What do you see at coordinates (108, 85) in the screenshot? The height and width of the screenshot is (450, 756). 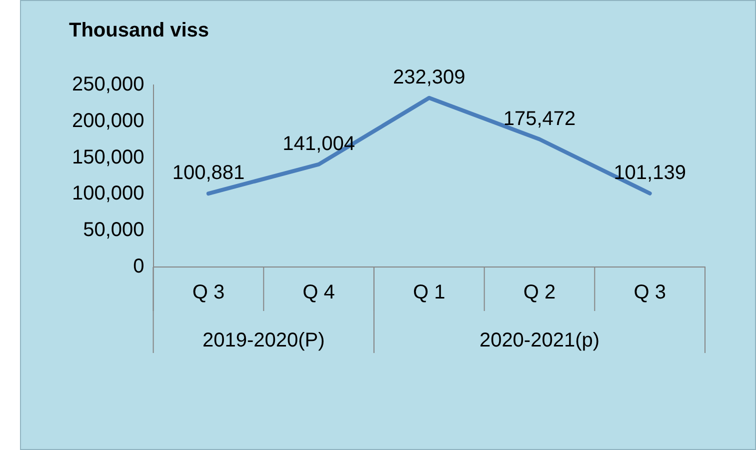 I see `y-tick-label: 250,000` at bounding box center [108, 85].